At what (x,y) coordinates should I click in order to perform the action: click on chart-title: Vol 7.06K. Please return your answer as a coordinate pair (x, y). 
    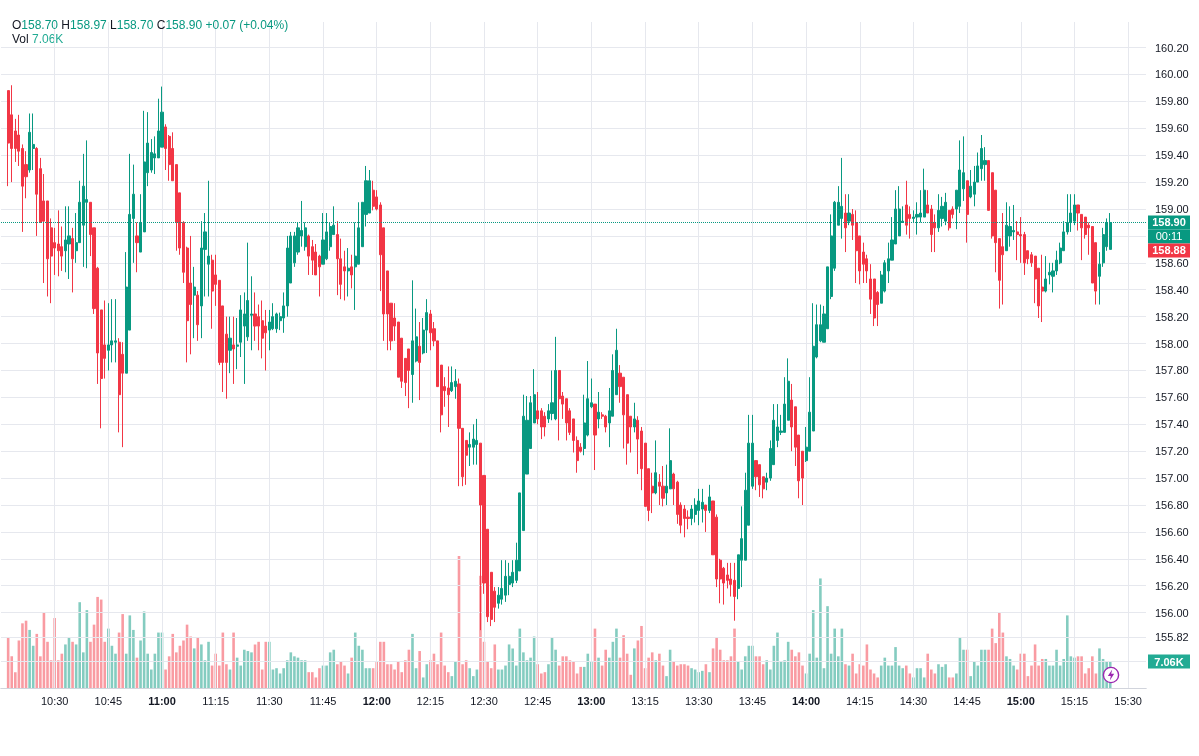
    Looking at the image, I should click on (38, 39).